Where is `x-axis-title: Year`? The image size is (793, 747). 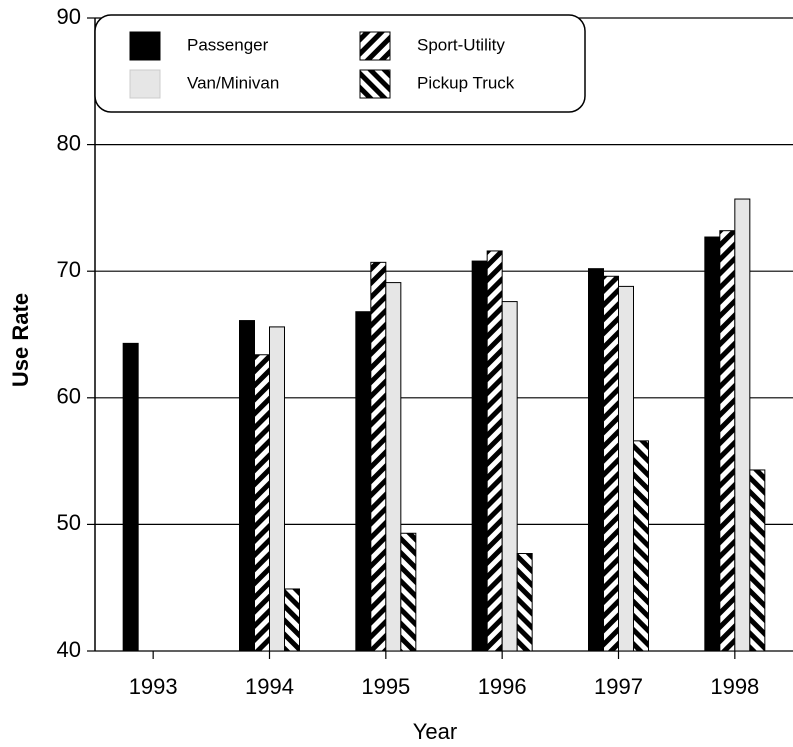
x-axis-title: Year is located at coordinates (435, 731).